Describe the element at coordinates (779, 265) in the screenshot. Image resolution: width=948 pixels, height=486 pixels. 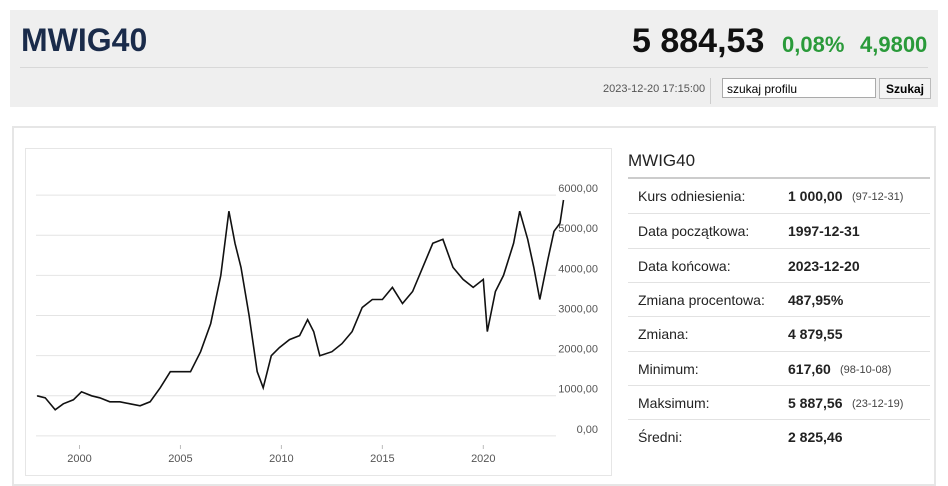
I see `profile-row: Data końcowa: 2023-12-20` at that location.